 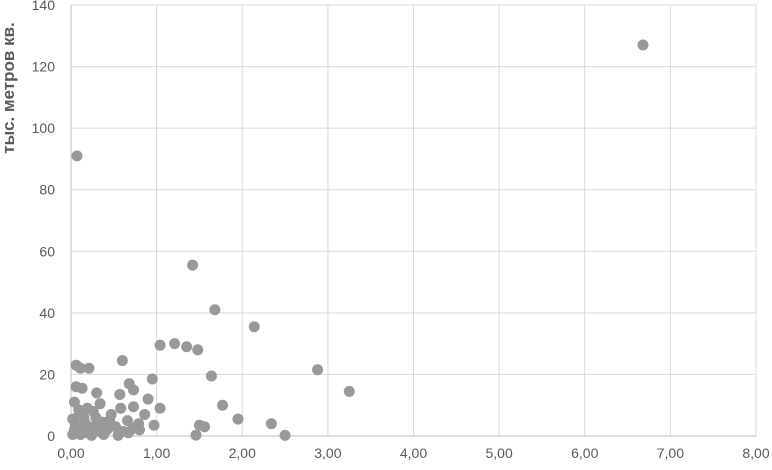 I want to click on y-tick-label: 140, so click(x=44, y=6).